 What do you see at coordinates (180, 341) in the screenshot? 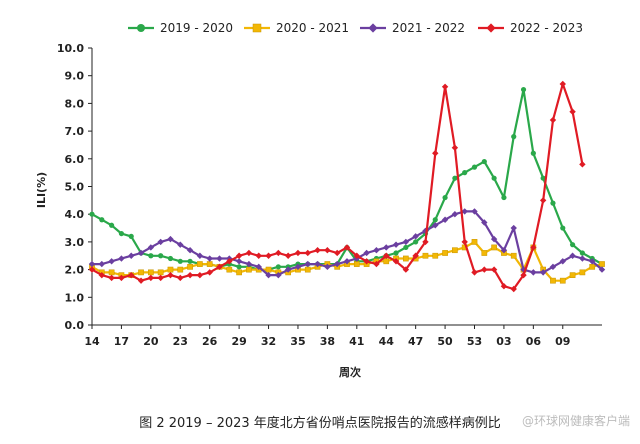
I see `x-tick-label: 23` at bounding box center [180, 341].